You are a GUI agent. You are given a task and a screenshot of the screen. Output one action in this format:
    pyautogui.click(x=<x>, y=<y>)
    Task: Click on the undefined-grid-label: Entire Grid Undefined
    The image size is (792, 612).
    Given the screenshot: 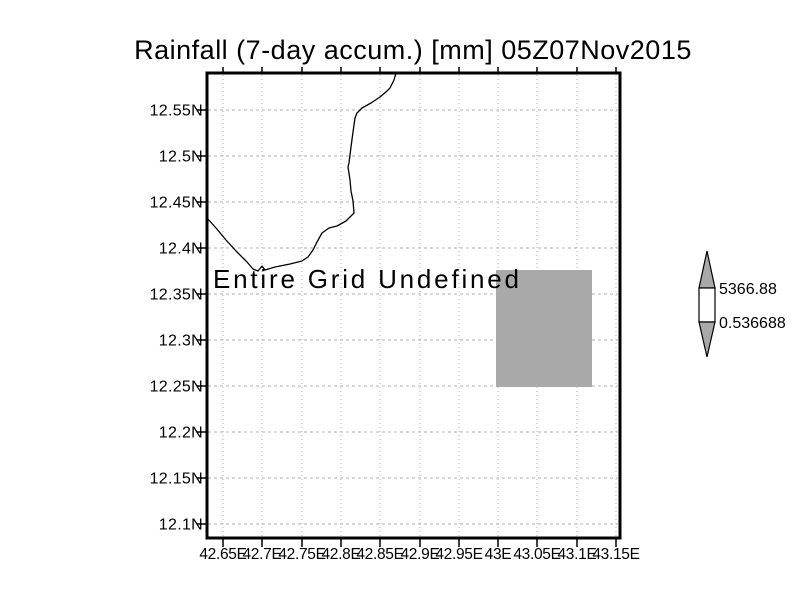 What is the action you would take?
    pyautogui.click(x=367, y=279)
    